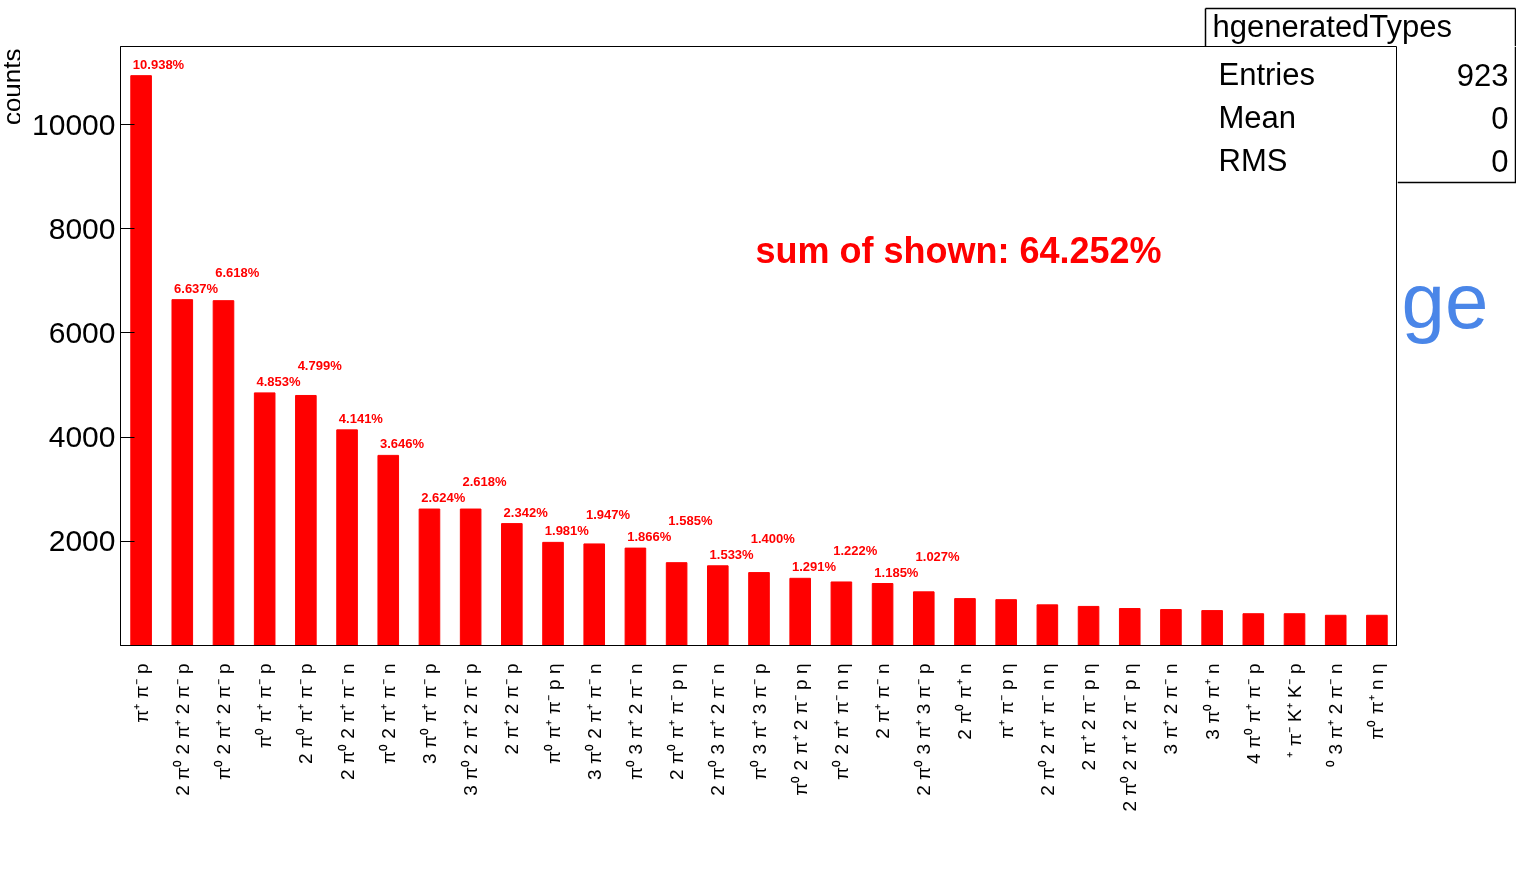 This screenshot has width=1516, height=895. I want to click on x-tick-label: 3 π⁰ π⁺ n, so click(1212, 701).